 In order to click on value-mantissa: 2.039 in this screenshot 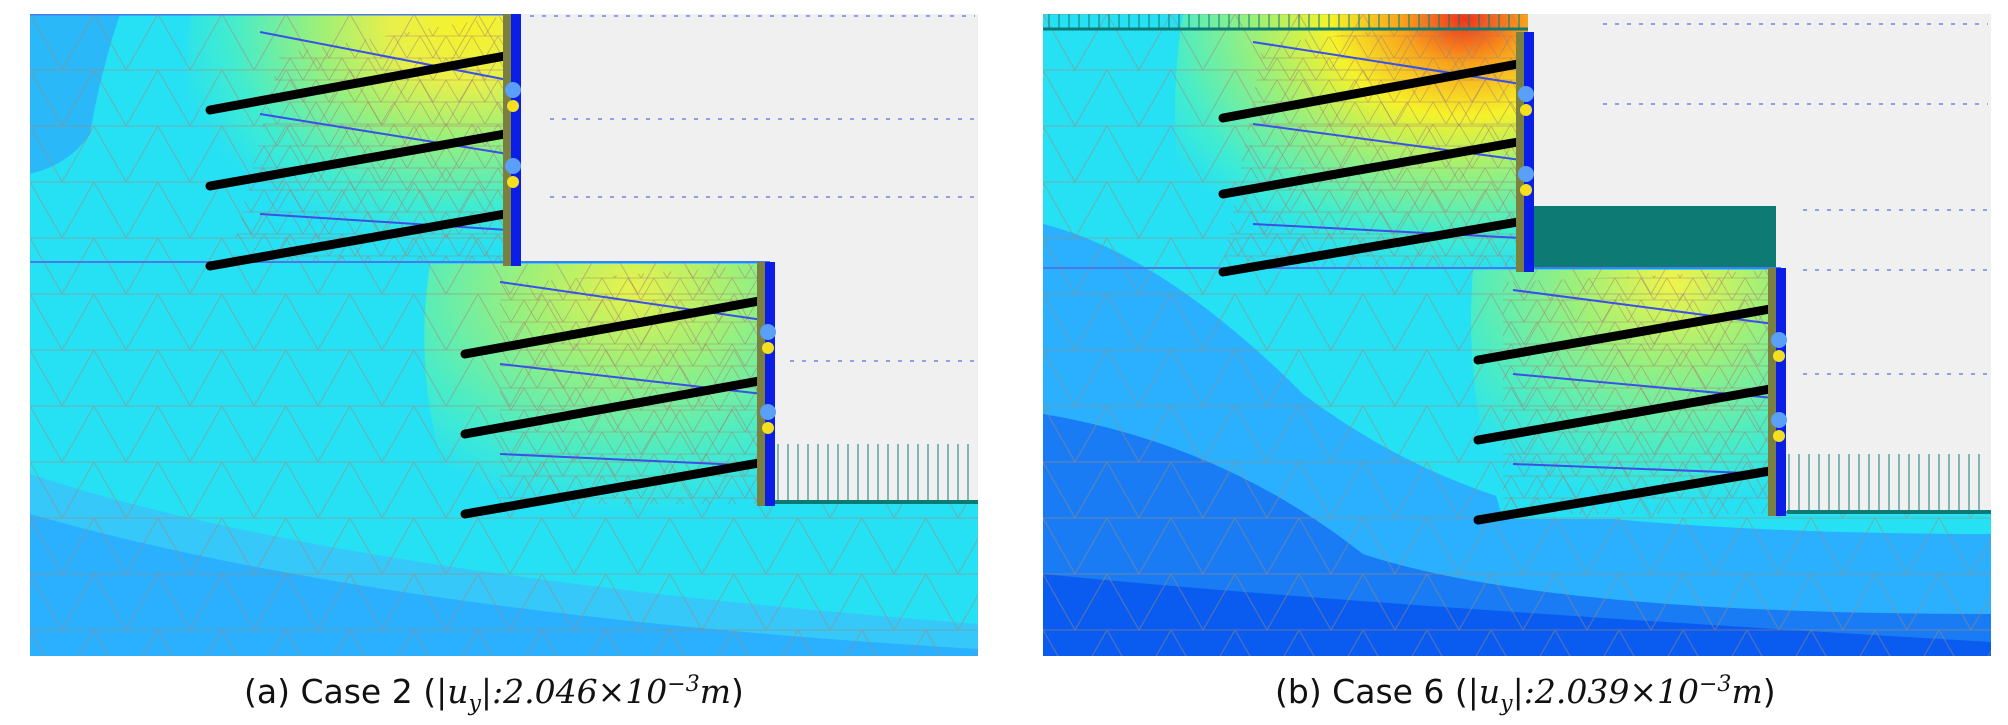, I will do `click(1582, 691)`.